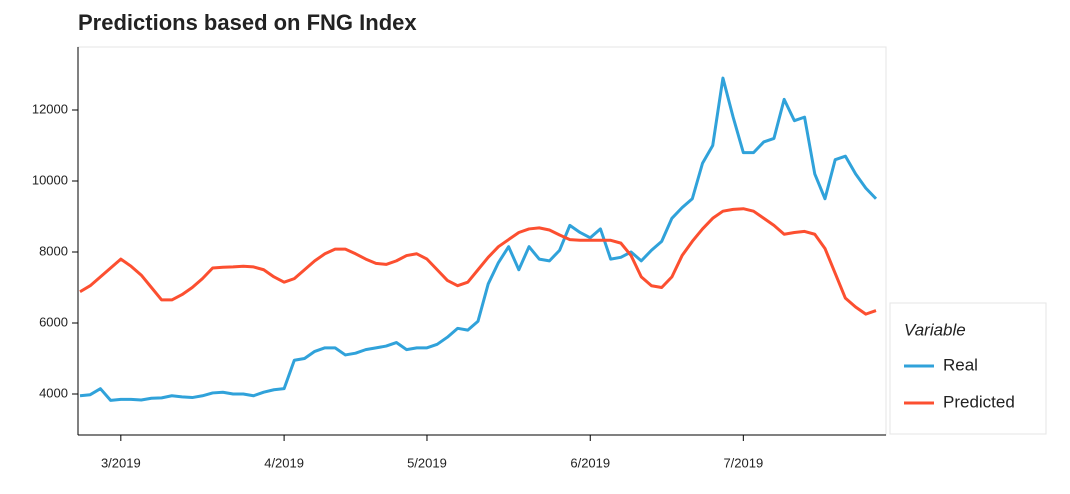 Image resolution: width=1070 pixels, height=494 pixels. I want to click on x-tick-label: 4/2019, so click(284, 462).